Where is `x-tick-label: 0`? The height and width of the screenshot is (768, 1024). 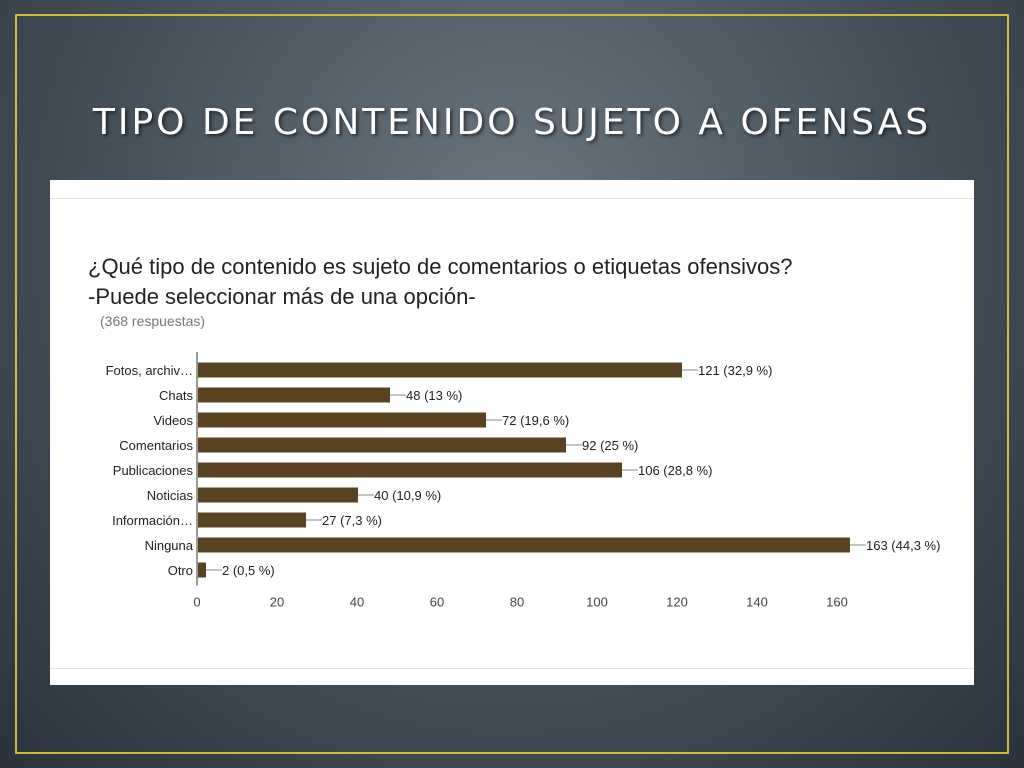 x-tick-label: 0 is located at coordinates (196, 602).